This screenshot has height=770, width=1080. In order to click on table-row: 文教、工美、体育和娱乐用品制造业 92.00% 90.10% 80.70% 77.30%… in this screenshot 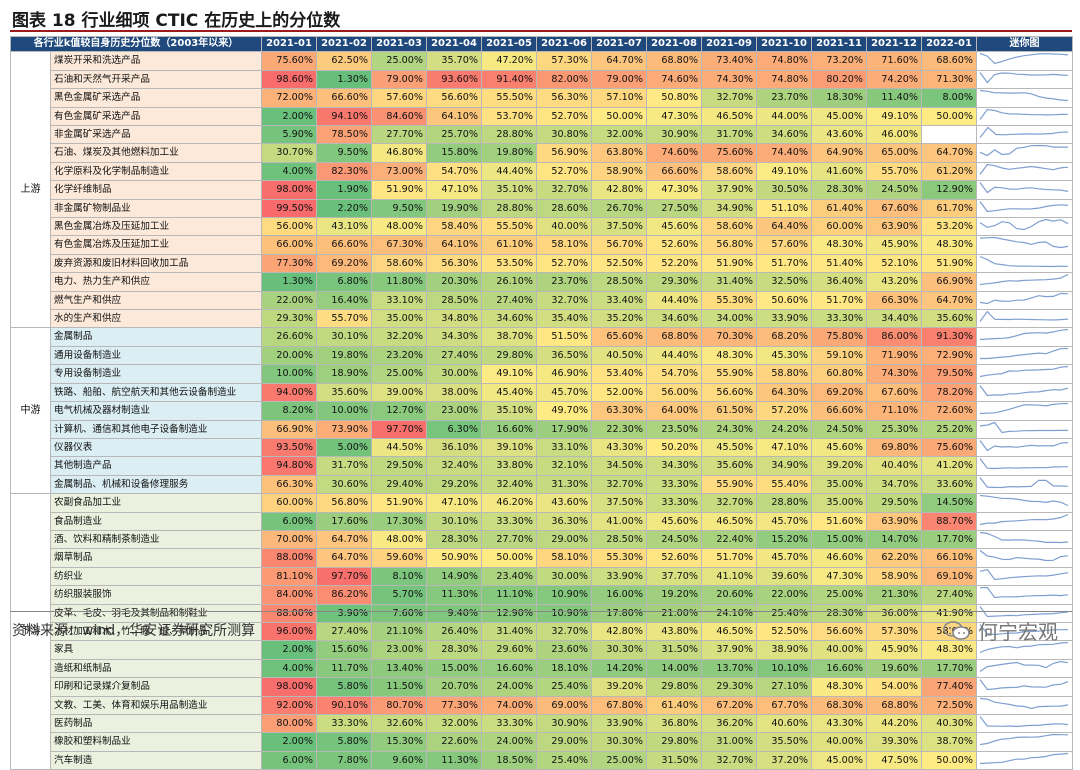, I will do `click(542, 705)`.